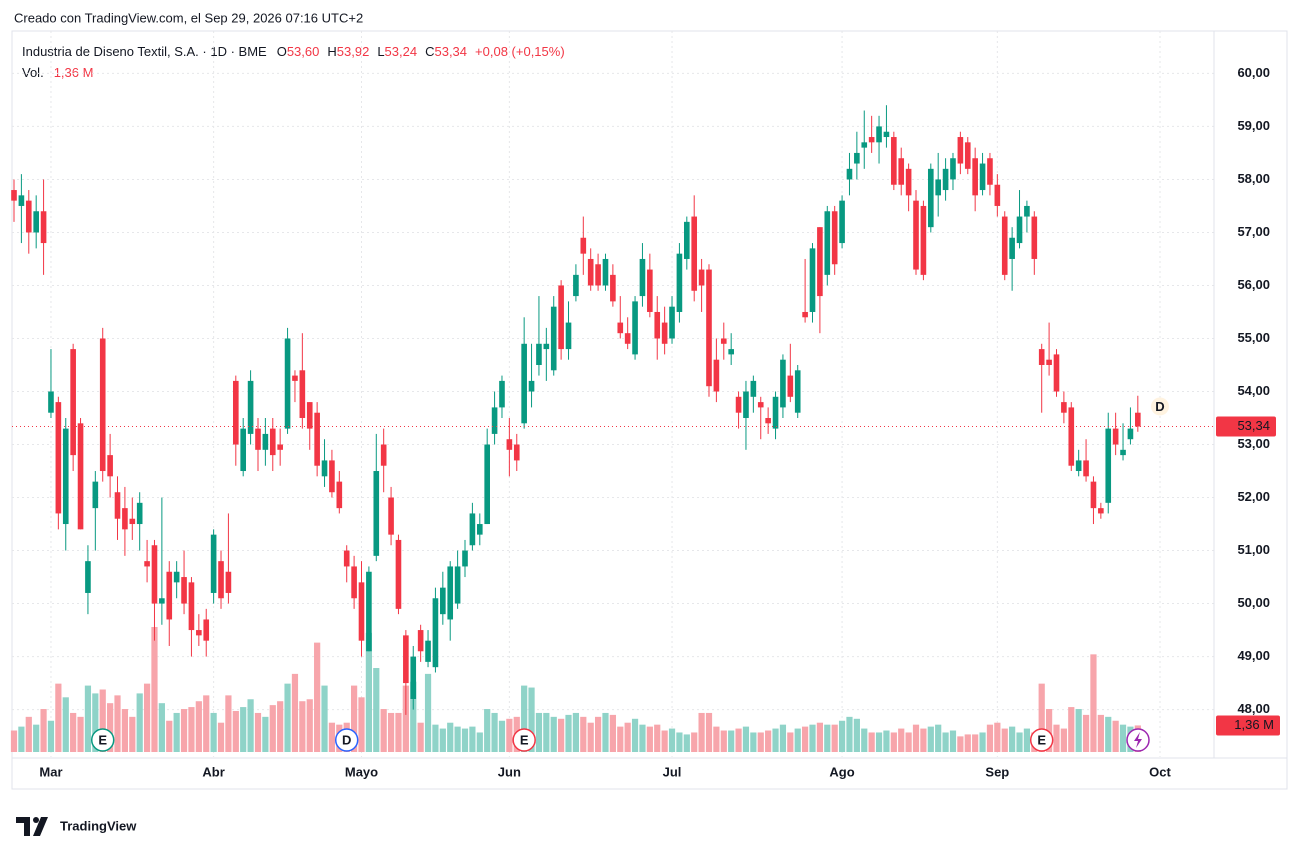  Describe the element at coordinates (520, 51) in the screenshot. I see `legend-change: +0,08 (+0,15%)` at that location.